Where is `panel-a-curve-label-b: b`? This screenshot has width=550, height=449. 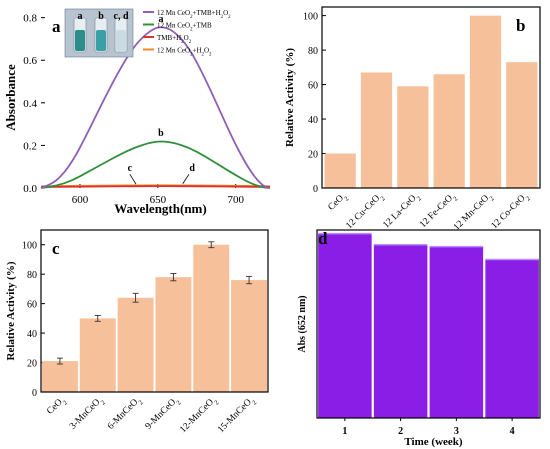
panel-a-curve-label-b: b is located at coordinates (161, 133).